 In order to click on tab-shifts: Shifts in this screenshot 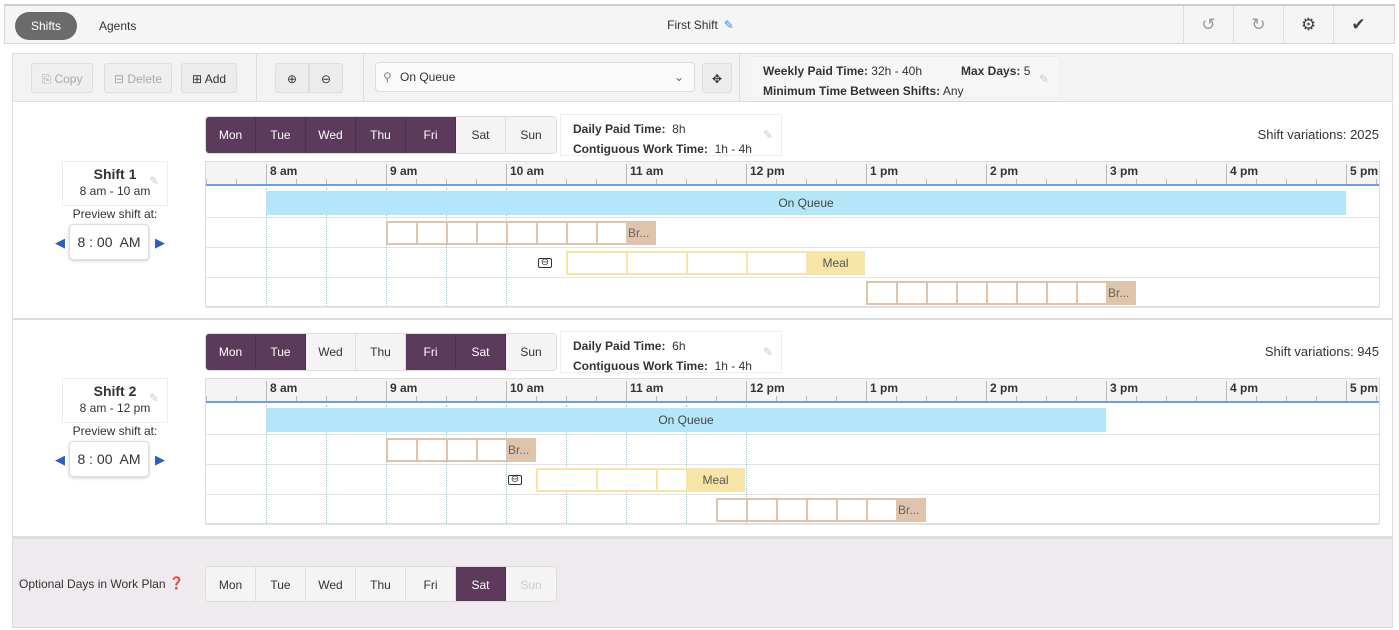, I will do `click(46, 26)`.